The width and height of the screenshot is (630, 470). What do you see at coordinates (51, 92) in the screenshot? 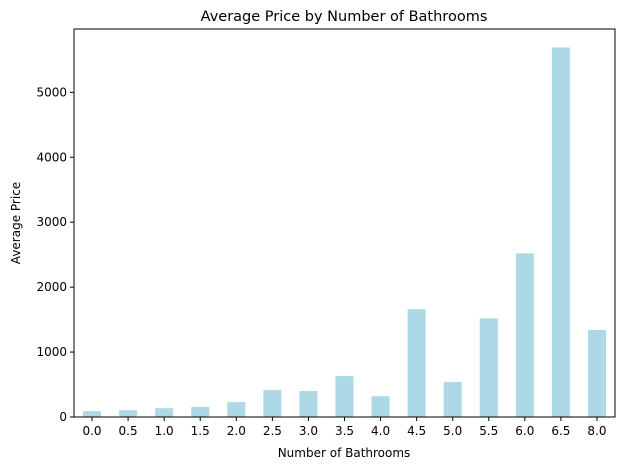
I see `y-tick-label: 5000` at bounding box center [51, 92].